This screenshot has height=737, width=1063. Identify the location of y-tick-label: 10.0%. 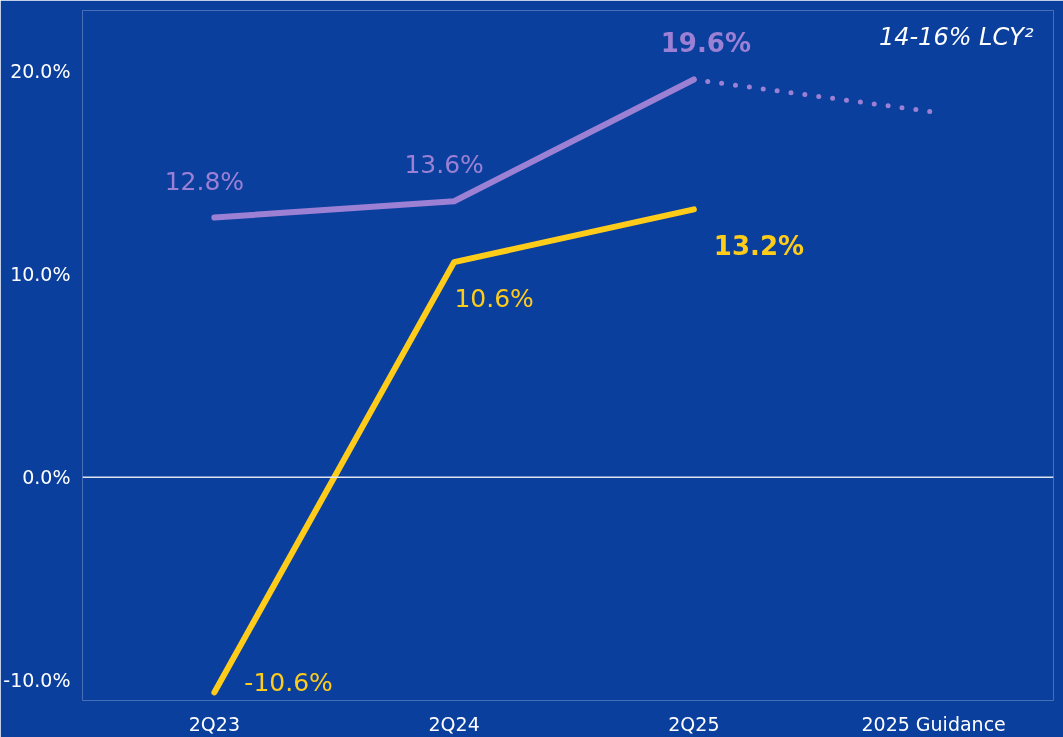
(40, 274).